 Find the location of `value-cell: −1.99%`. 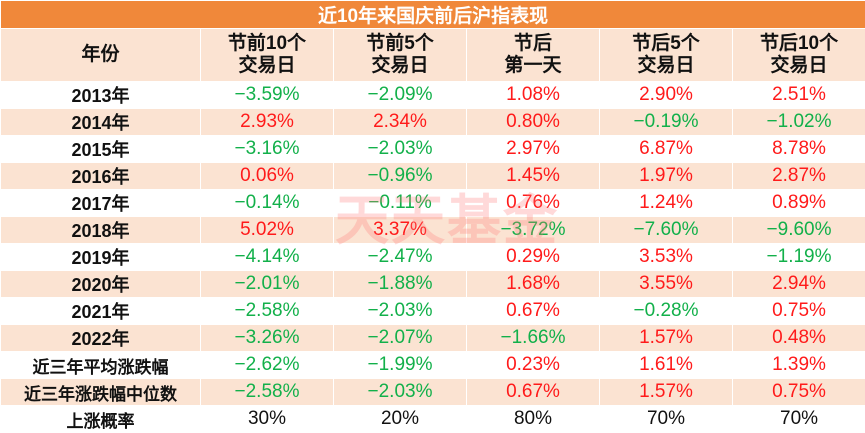

value-cell: −1.99% is located at coordinates (400, 365).